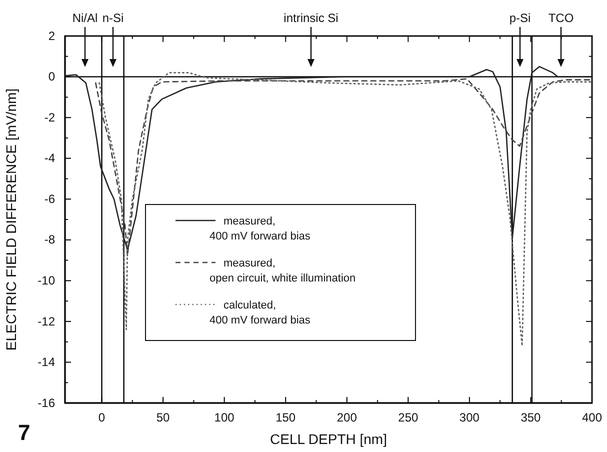  Describe the element at coordinates (224, 417) in the screenshot. I see `x-tick-label: 100` at that location.